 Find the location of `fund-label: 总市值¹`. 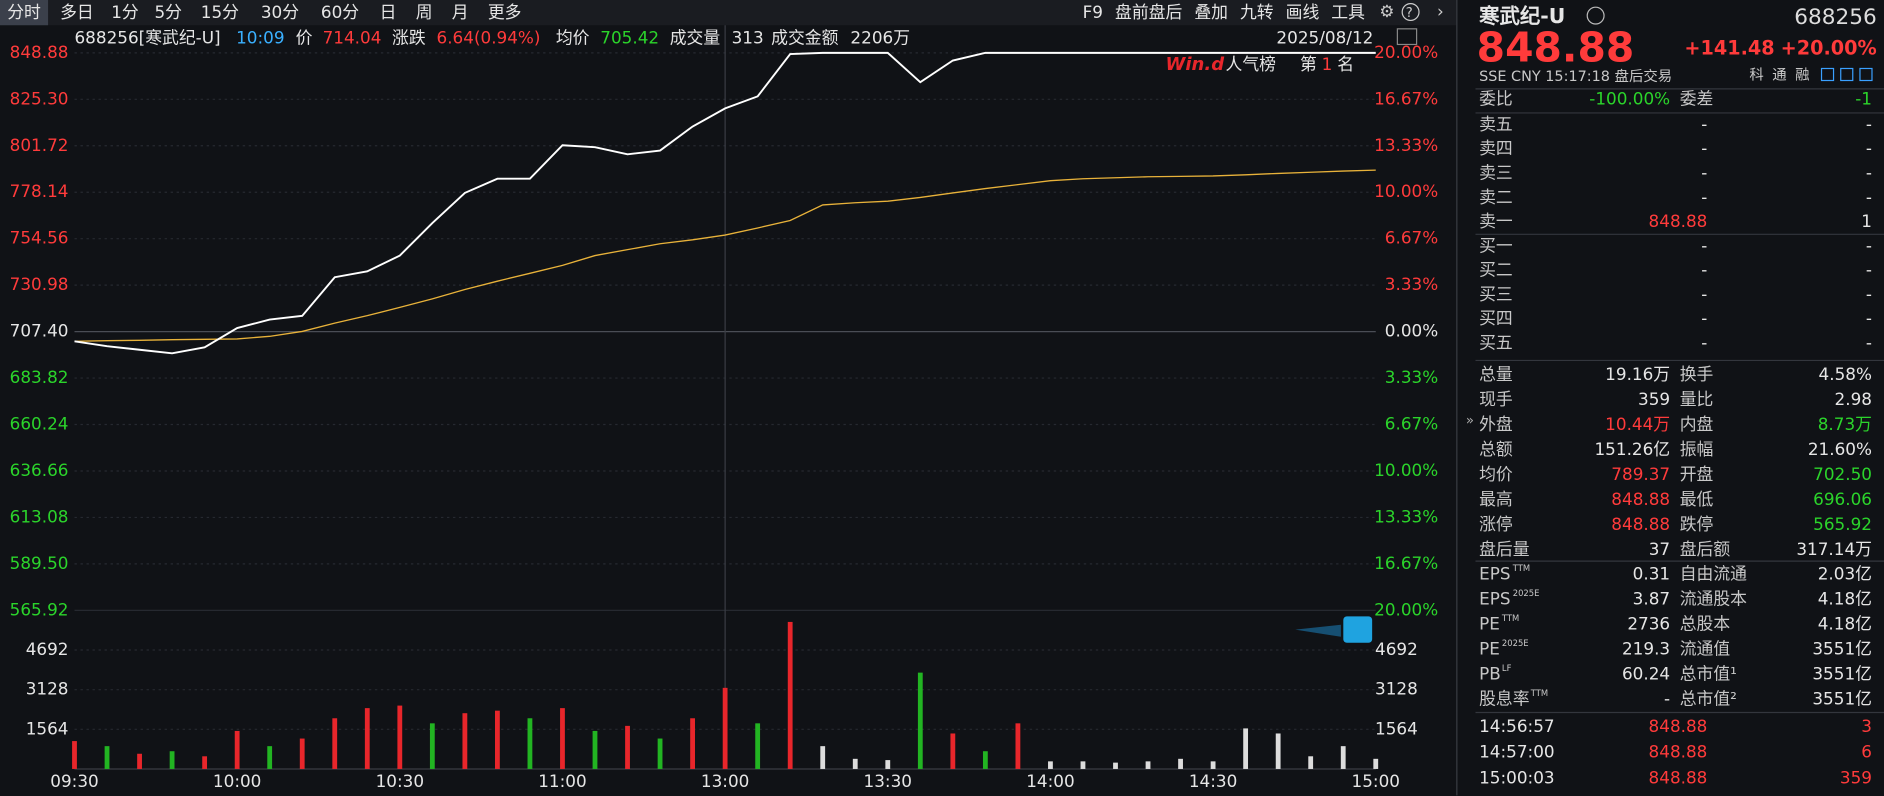

fund-label: 总市值¹ is located at coordinates (1708, 673).